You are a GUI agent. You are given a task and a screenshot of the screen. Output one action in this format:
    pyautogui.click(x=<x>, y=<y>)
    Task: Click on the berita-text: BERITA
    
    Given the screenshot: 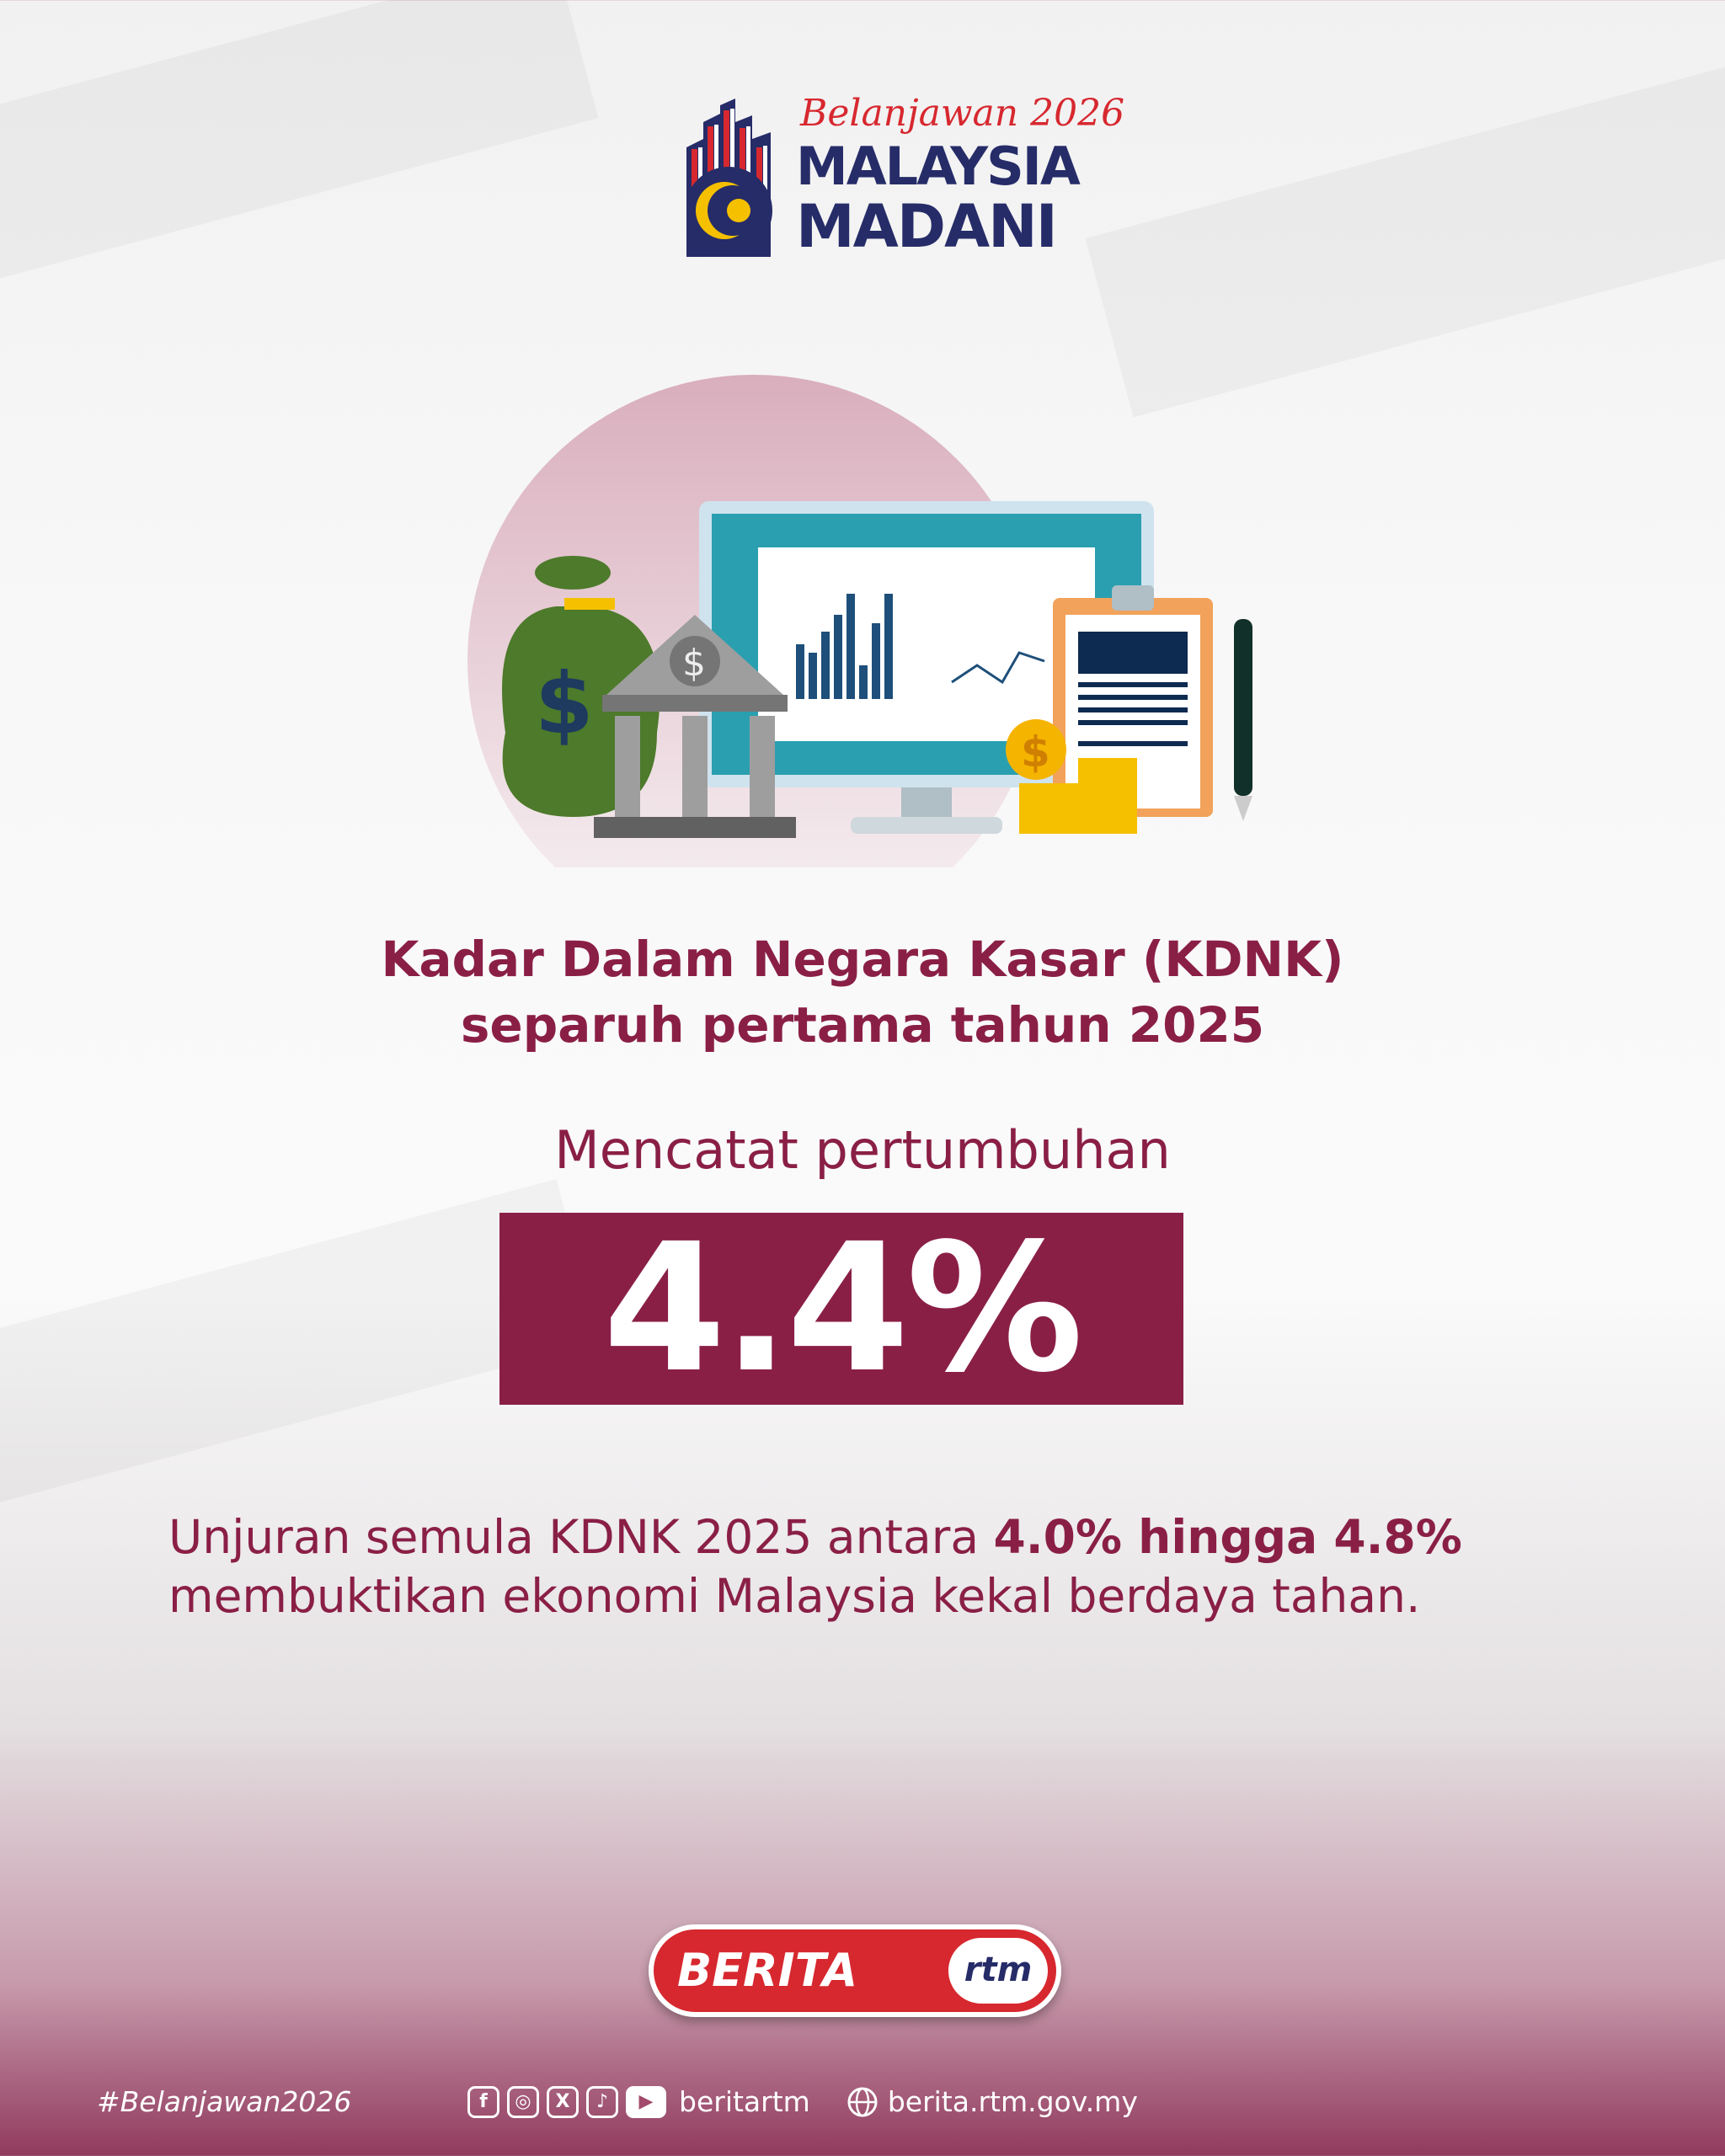 What is the action you would take?
    pyautogui.click(x=767, y=1970)
    